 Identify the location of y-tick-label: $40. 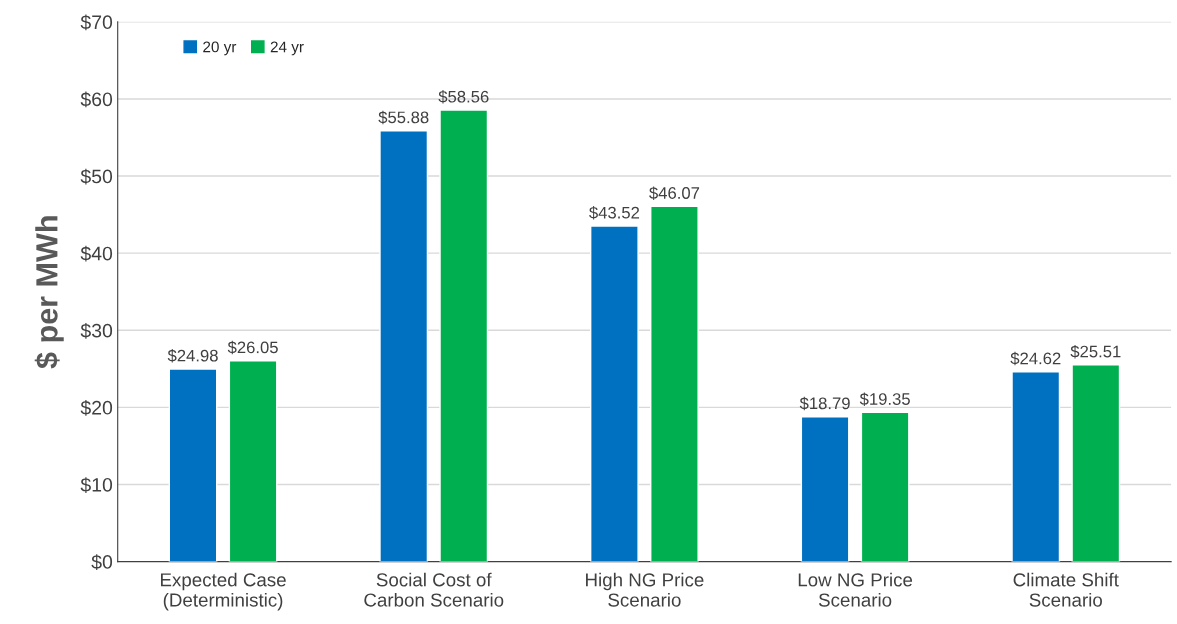
(96, 253).